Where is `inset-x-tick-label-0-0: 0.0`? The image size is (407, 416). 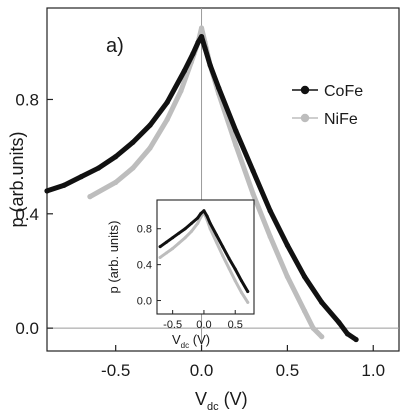 inset-x-tick-label-0-0: 0.0 is located at coordinates (203, 325).